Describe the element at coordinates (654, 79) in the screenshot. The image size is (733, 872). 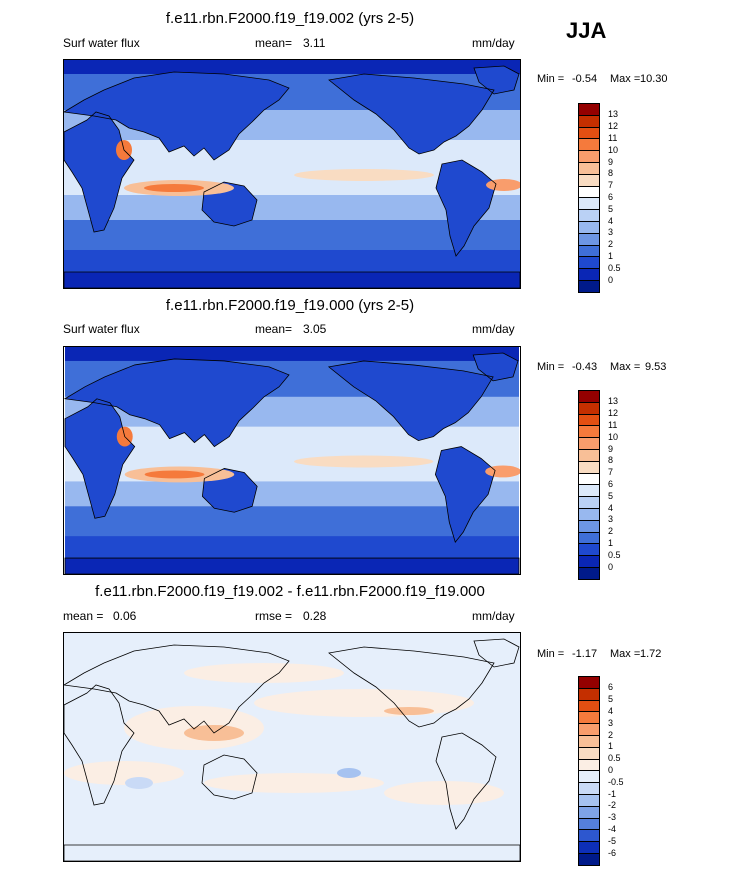
I see `max-value: 10.30` at that location.